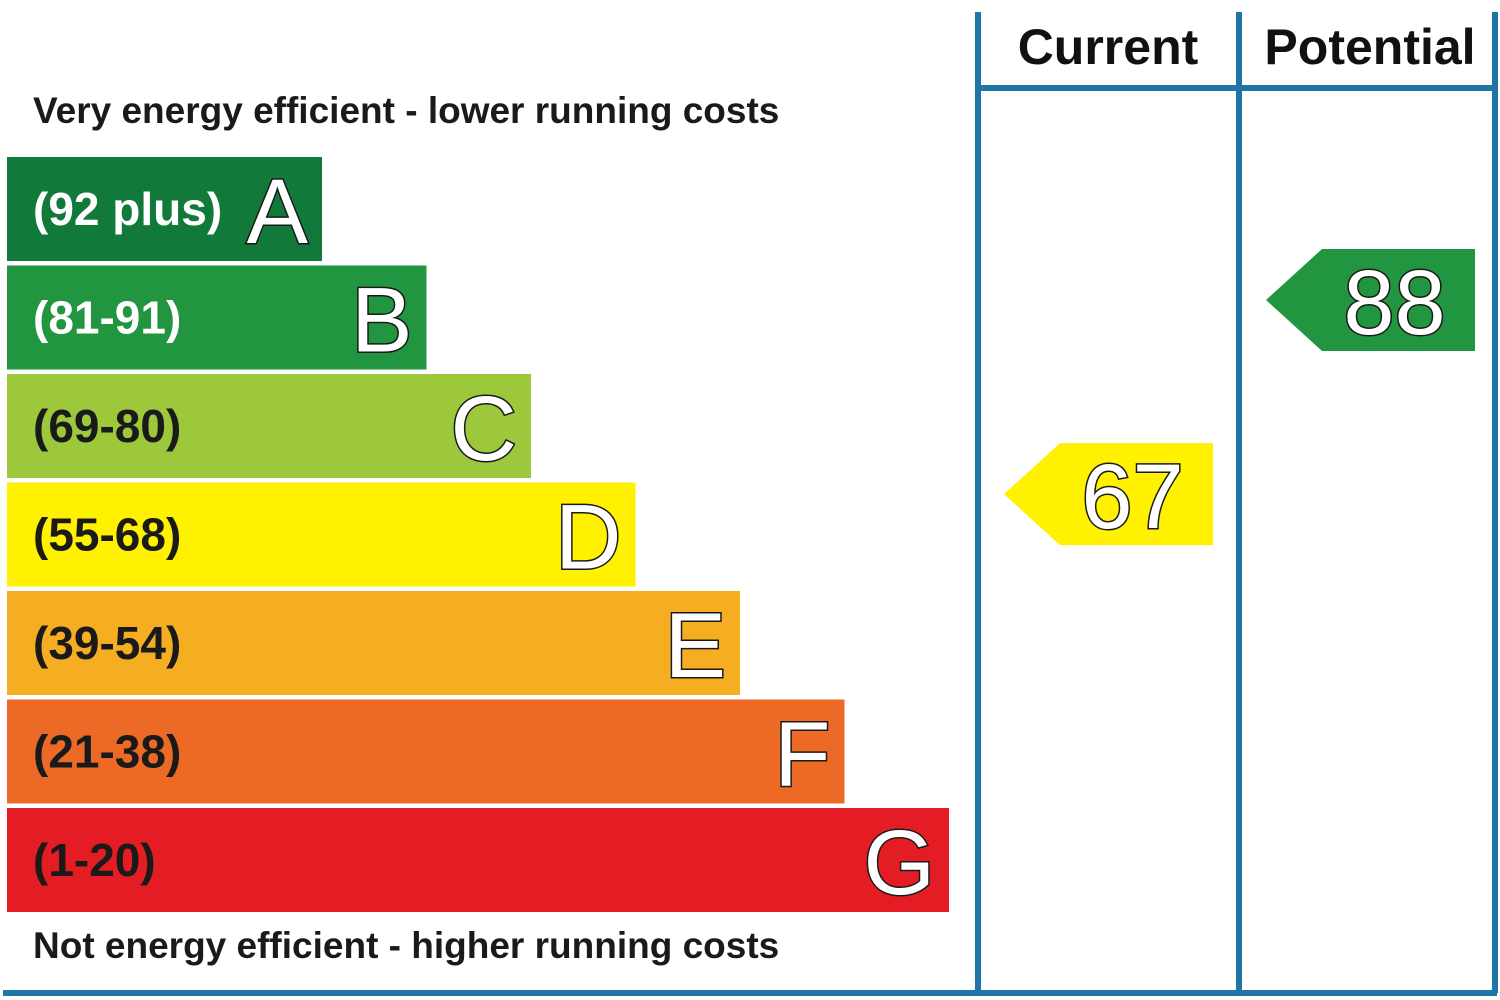  I want to click on band-a: (92 plus) A, so click(164, 211).